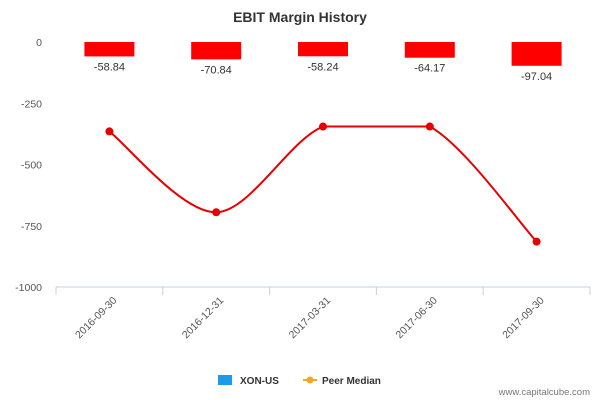 The width and height of the screenshot is (600, 400). I want to click on bar-value-label: -58.84, so click(109, 67).